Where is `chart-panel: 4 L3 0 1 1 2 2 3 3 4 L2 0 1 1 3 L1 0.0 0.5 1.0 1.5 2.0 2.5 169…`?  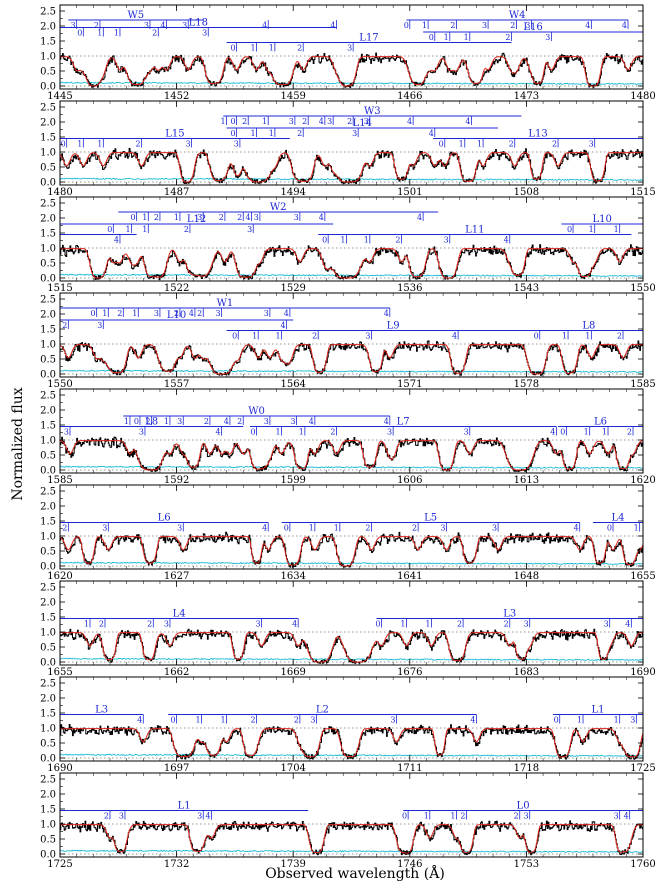 chart-panel: 4 L3 0 1 1 2 2 3 3 4 L2 0 1 1 3 L1 0.0 0.5 1.0 1.5 2.0 2.5 169… is located at coordinates (348, 725).